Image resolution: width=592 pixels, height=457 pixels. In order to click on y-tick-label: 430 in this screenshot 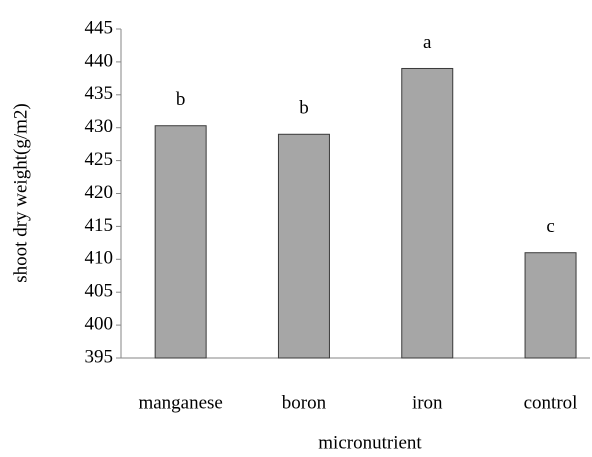, I will do `click(99, 126)`.